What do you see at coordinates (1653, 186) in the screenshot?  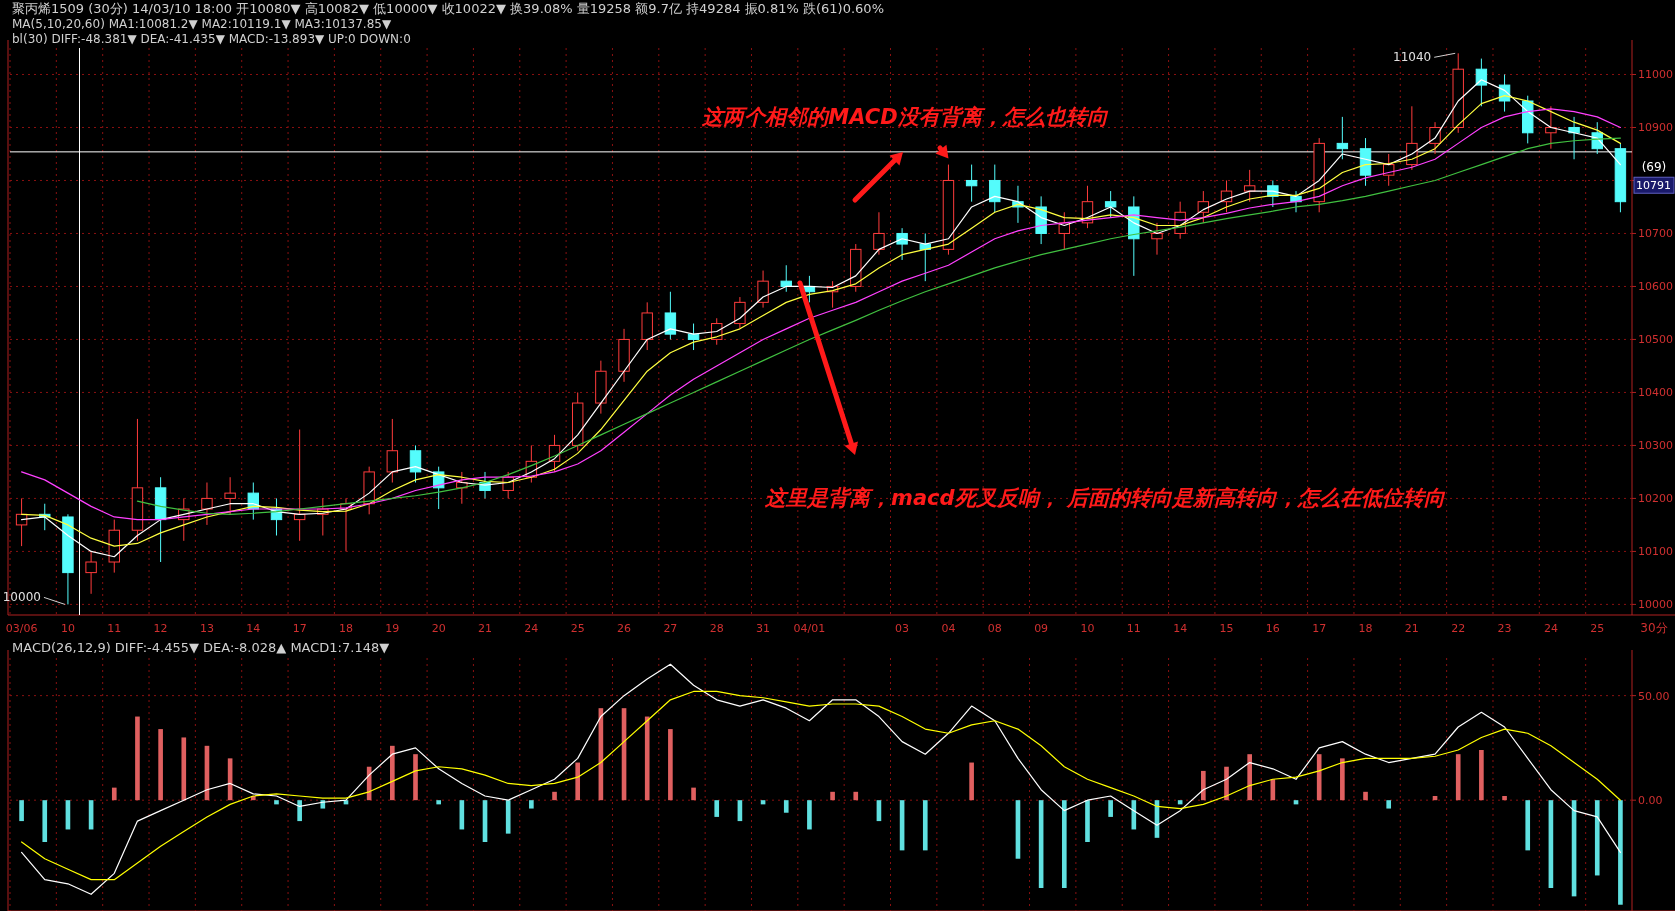 I see `annotation: 10791` at bounding box center [1653, 186].